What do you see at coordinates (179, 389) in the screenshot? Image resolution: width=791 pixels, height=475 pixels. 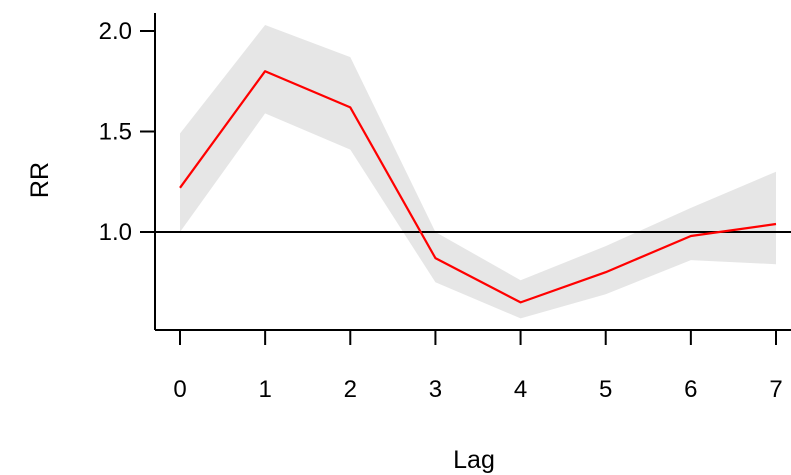 I see `x-tick-label: 0` at bounding box center [179, 389].